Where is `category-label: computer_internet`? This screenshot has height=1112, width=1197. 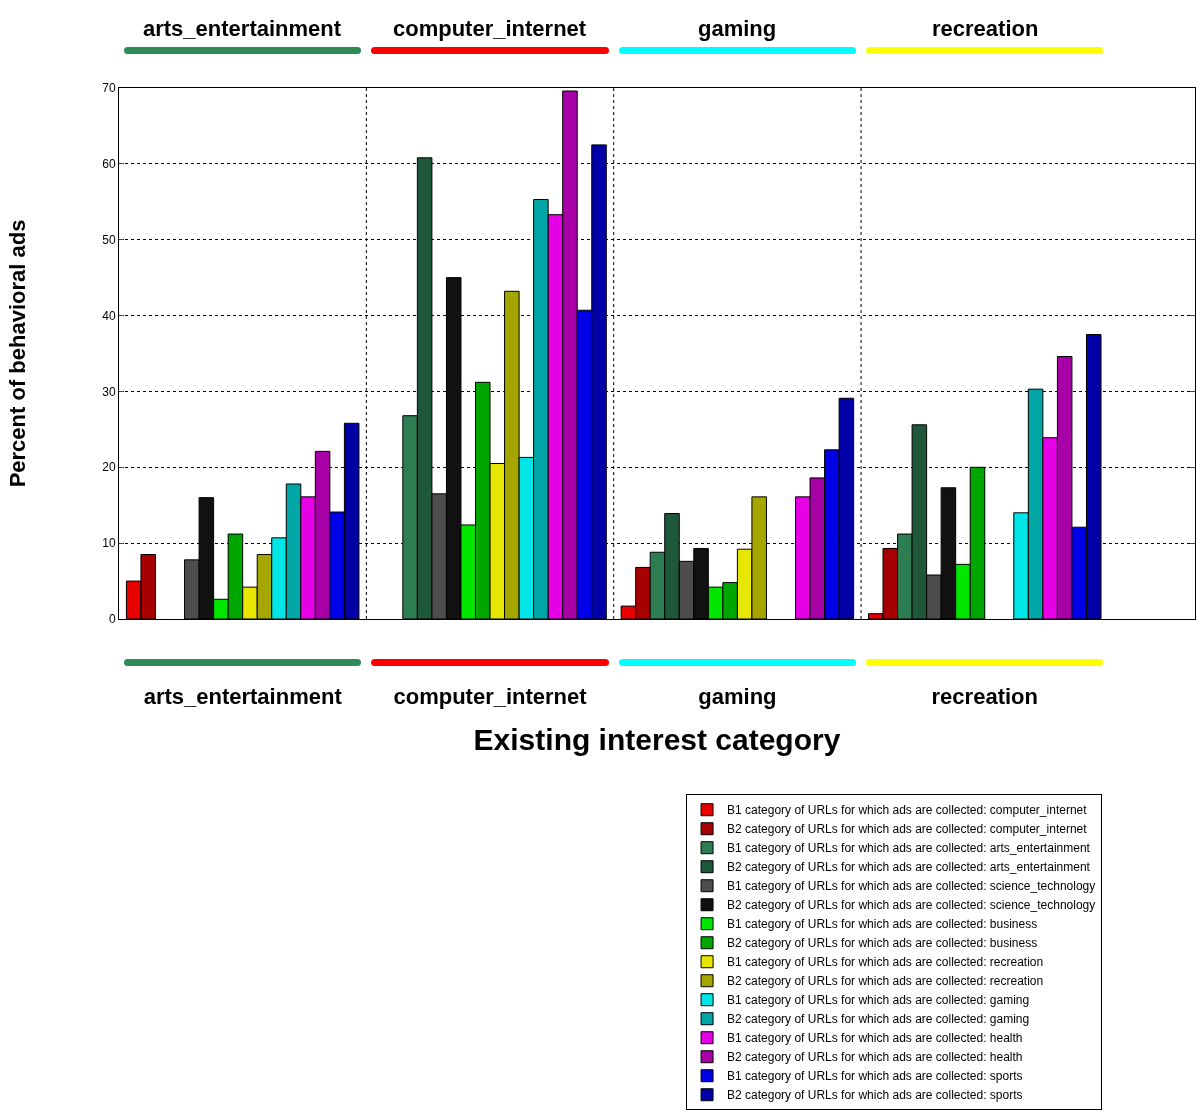
category-label: computer_internet is located at coordinates (490, 697).